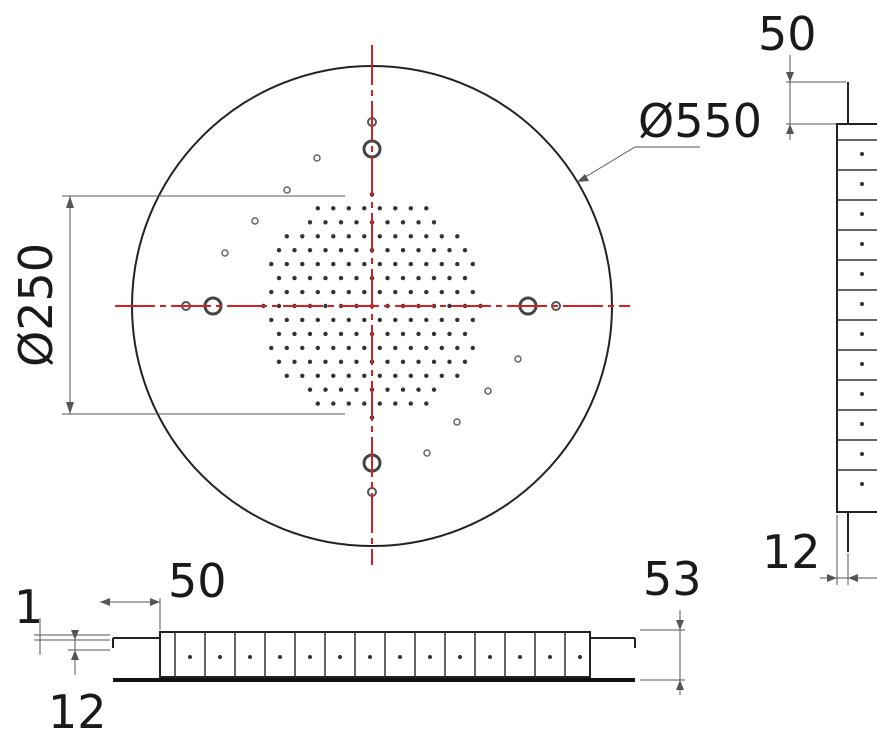 The width and height of the screenshot is (877, 733). Describe the element at coordinates (197, 581) in the screenshot. I see `bottom-left-offset-label: 50` at that location.